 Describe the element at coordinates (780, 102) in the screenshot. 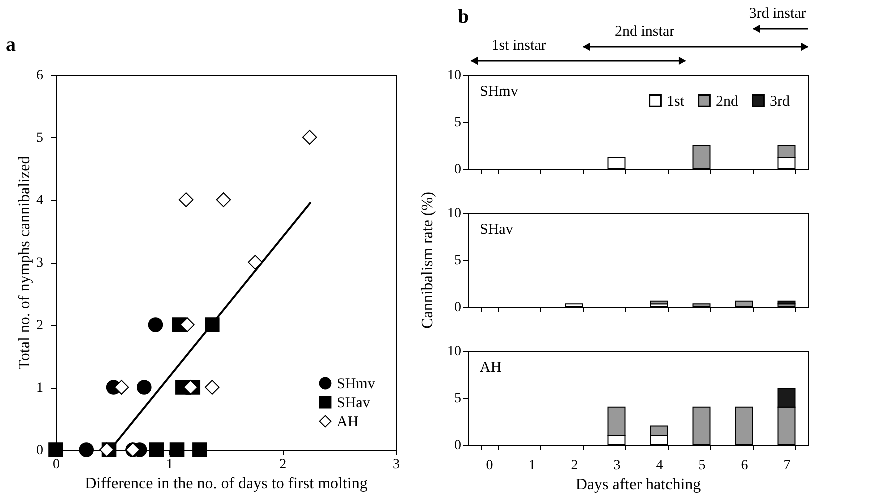

I see `legend-label: 3rd` at that location.